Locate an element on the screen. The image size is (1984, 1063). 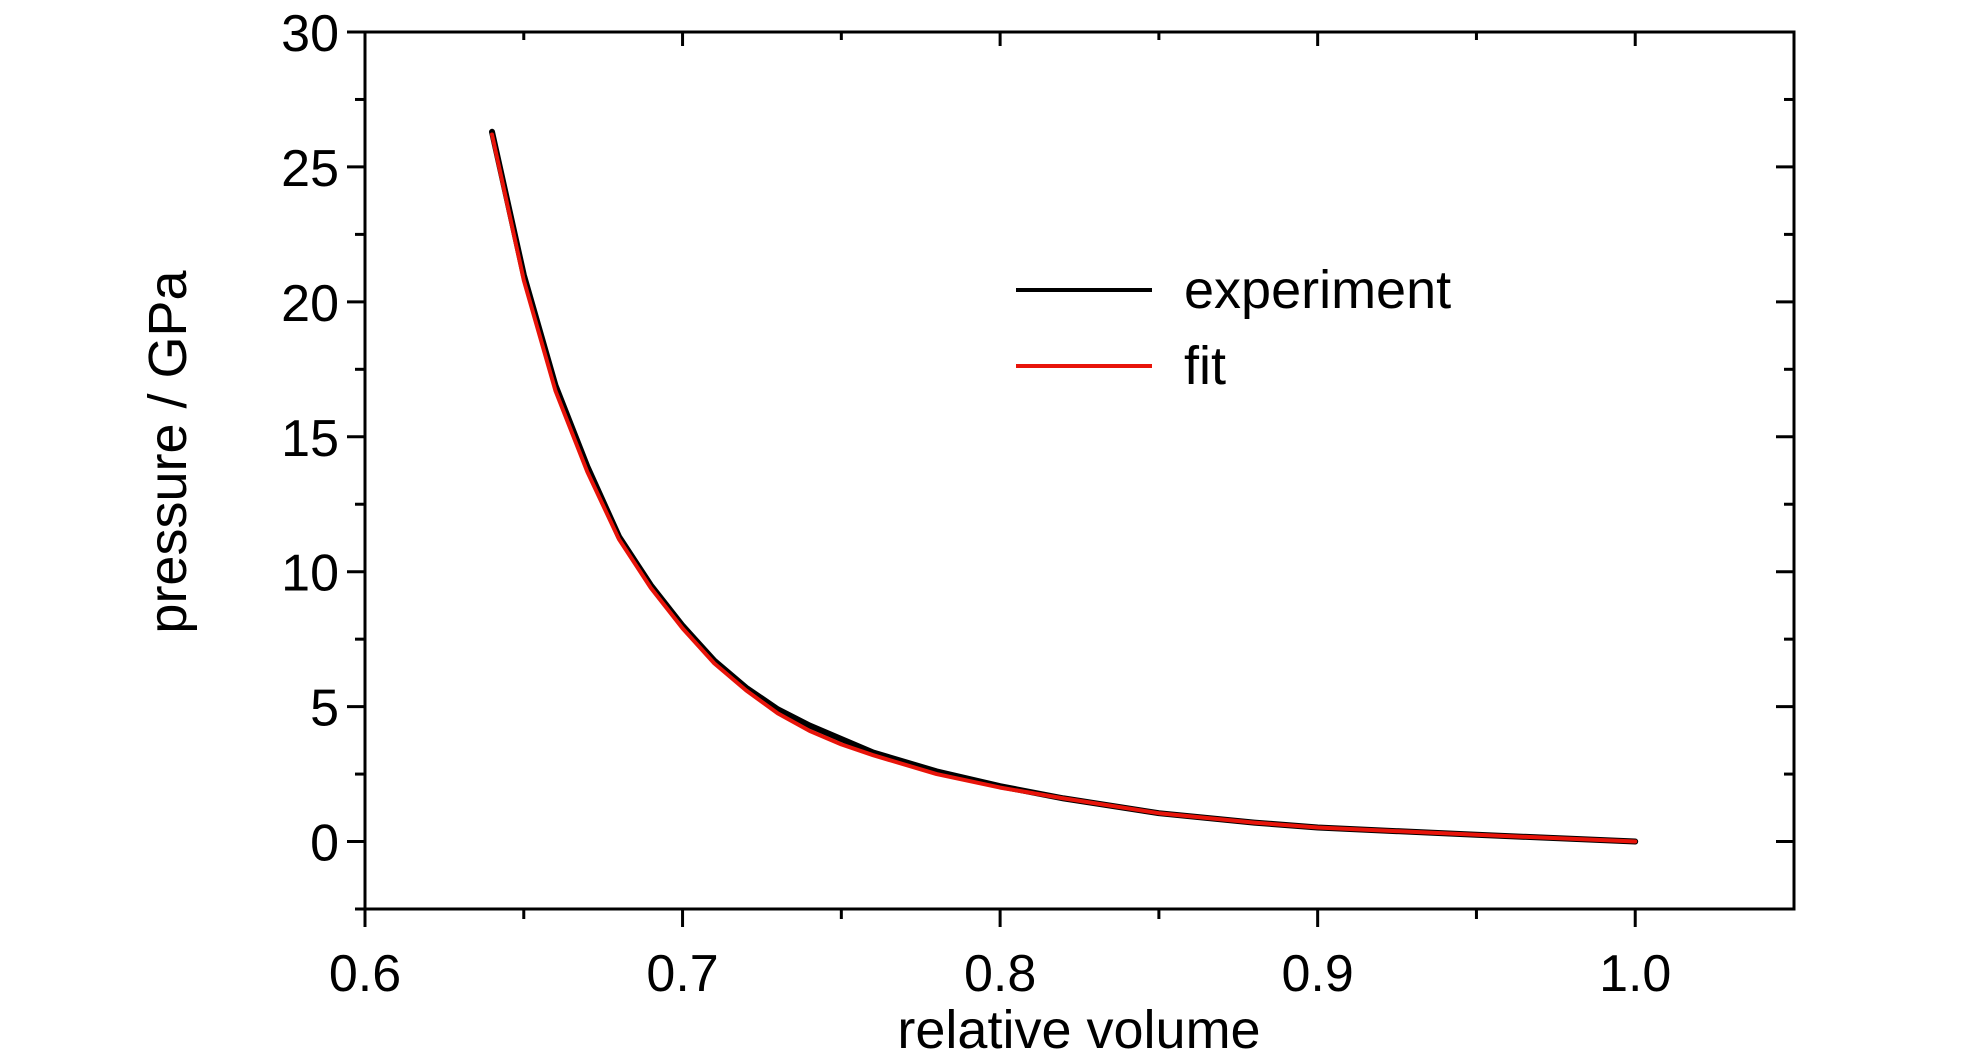
y-tick-label: 20 is located at coordinates (310, 304).